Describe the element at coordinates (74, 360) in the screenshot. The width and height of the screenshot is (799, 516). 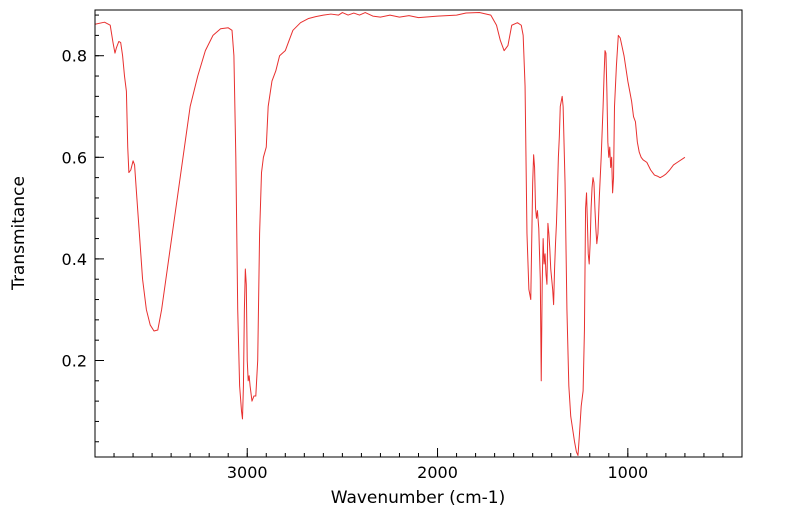
I see `y-tick-label: 0.2` at that location.